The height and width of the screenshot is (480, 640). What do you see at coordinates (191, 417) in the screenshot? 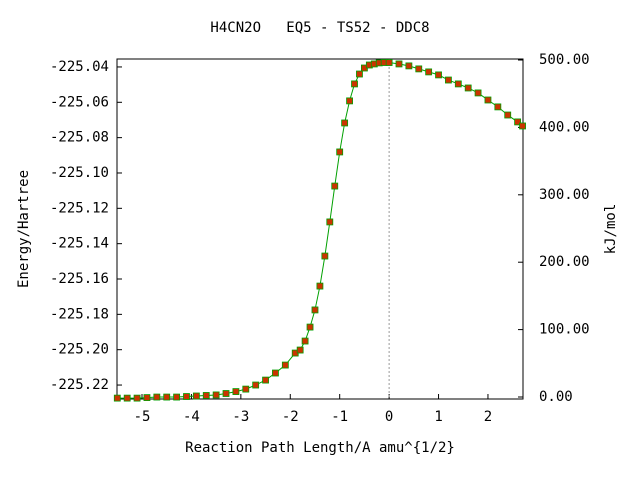
I see `x-tick-label: -4` at bounding box center [191, 417].